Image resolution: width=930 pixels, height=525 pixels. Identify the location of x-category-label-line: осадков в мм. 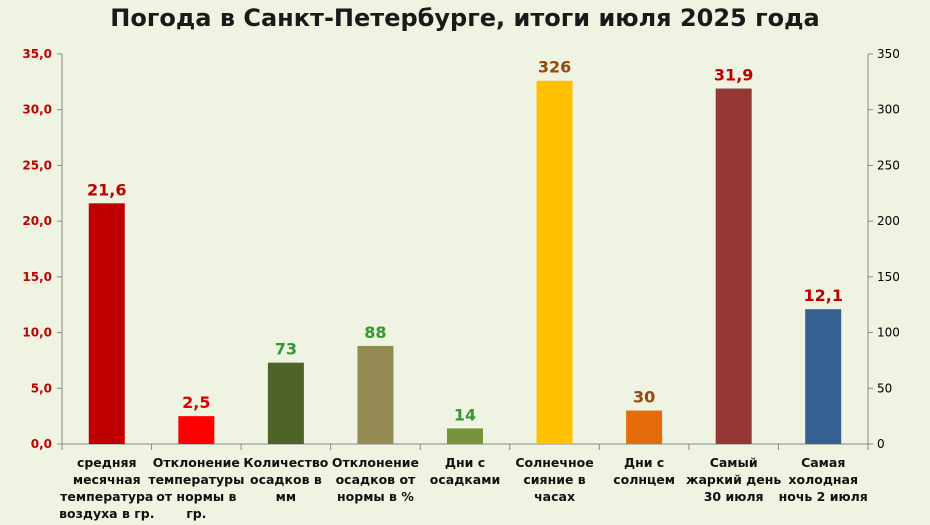
(285, 488).